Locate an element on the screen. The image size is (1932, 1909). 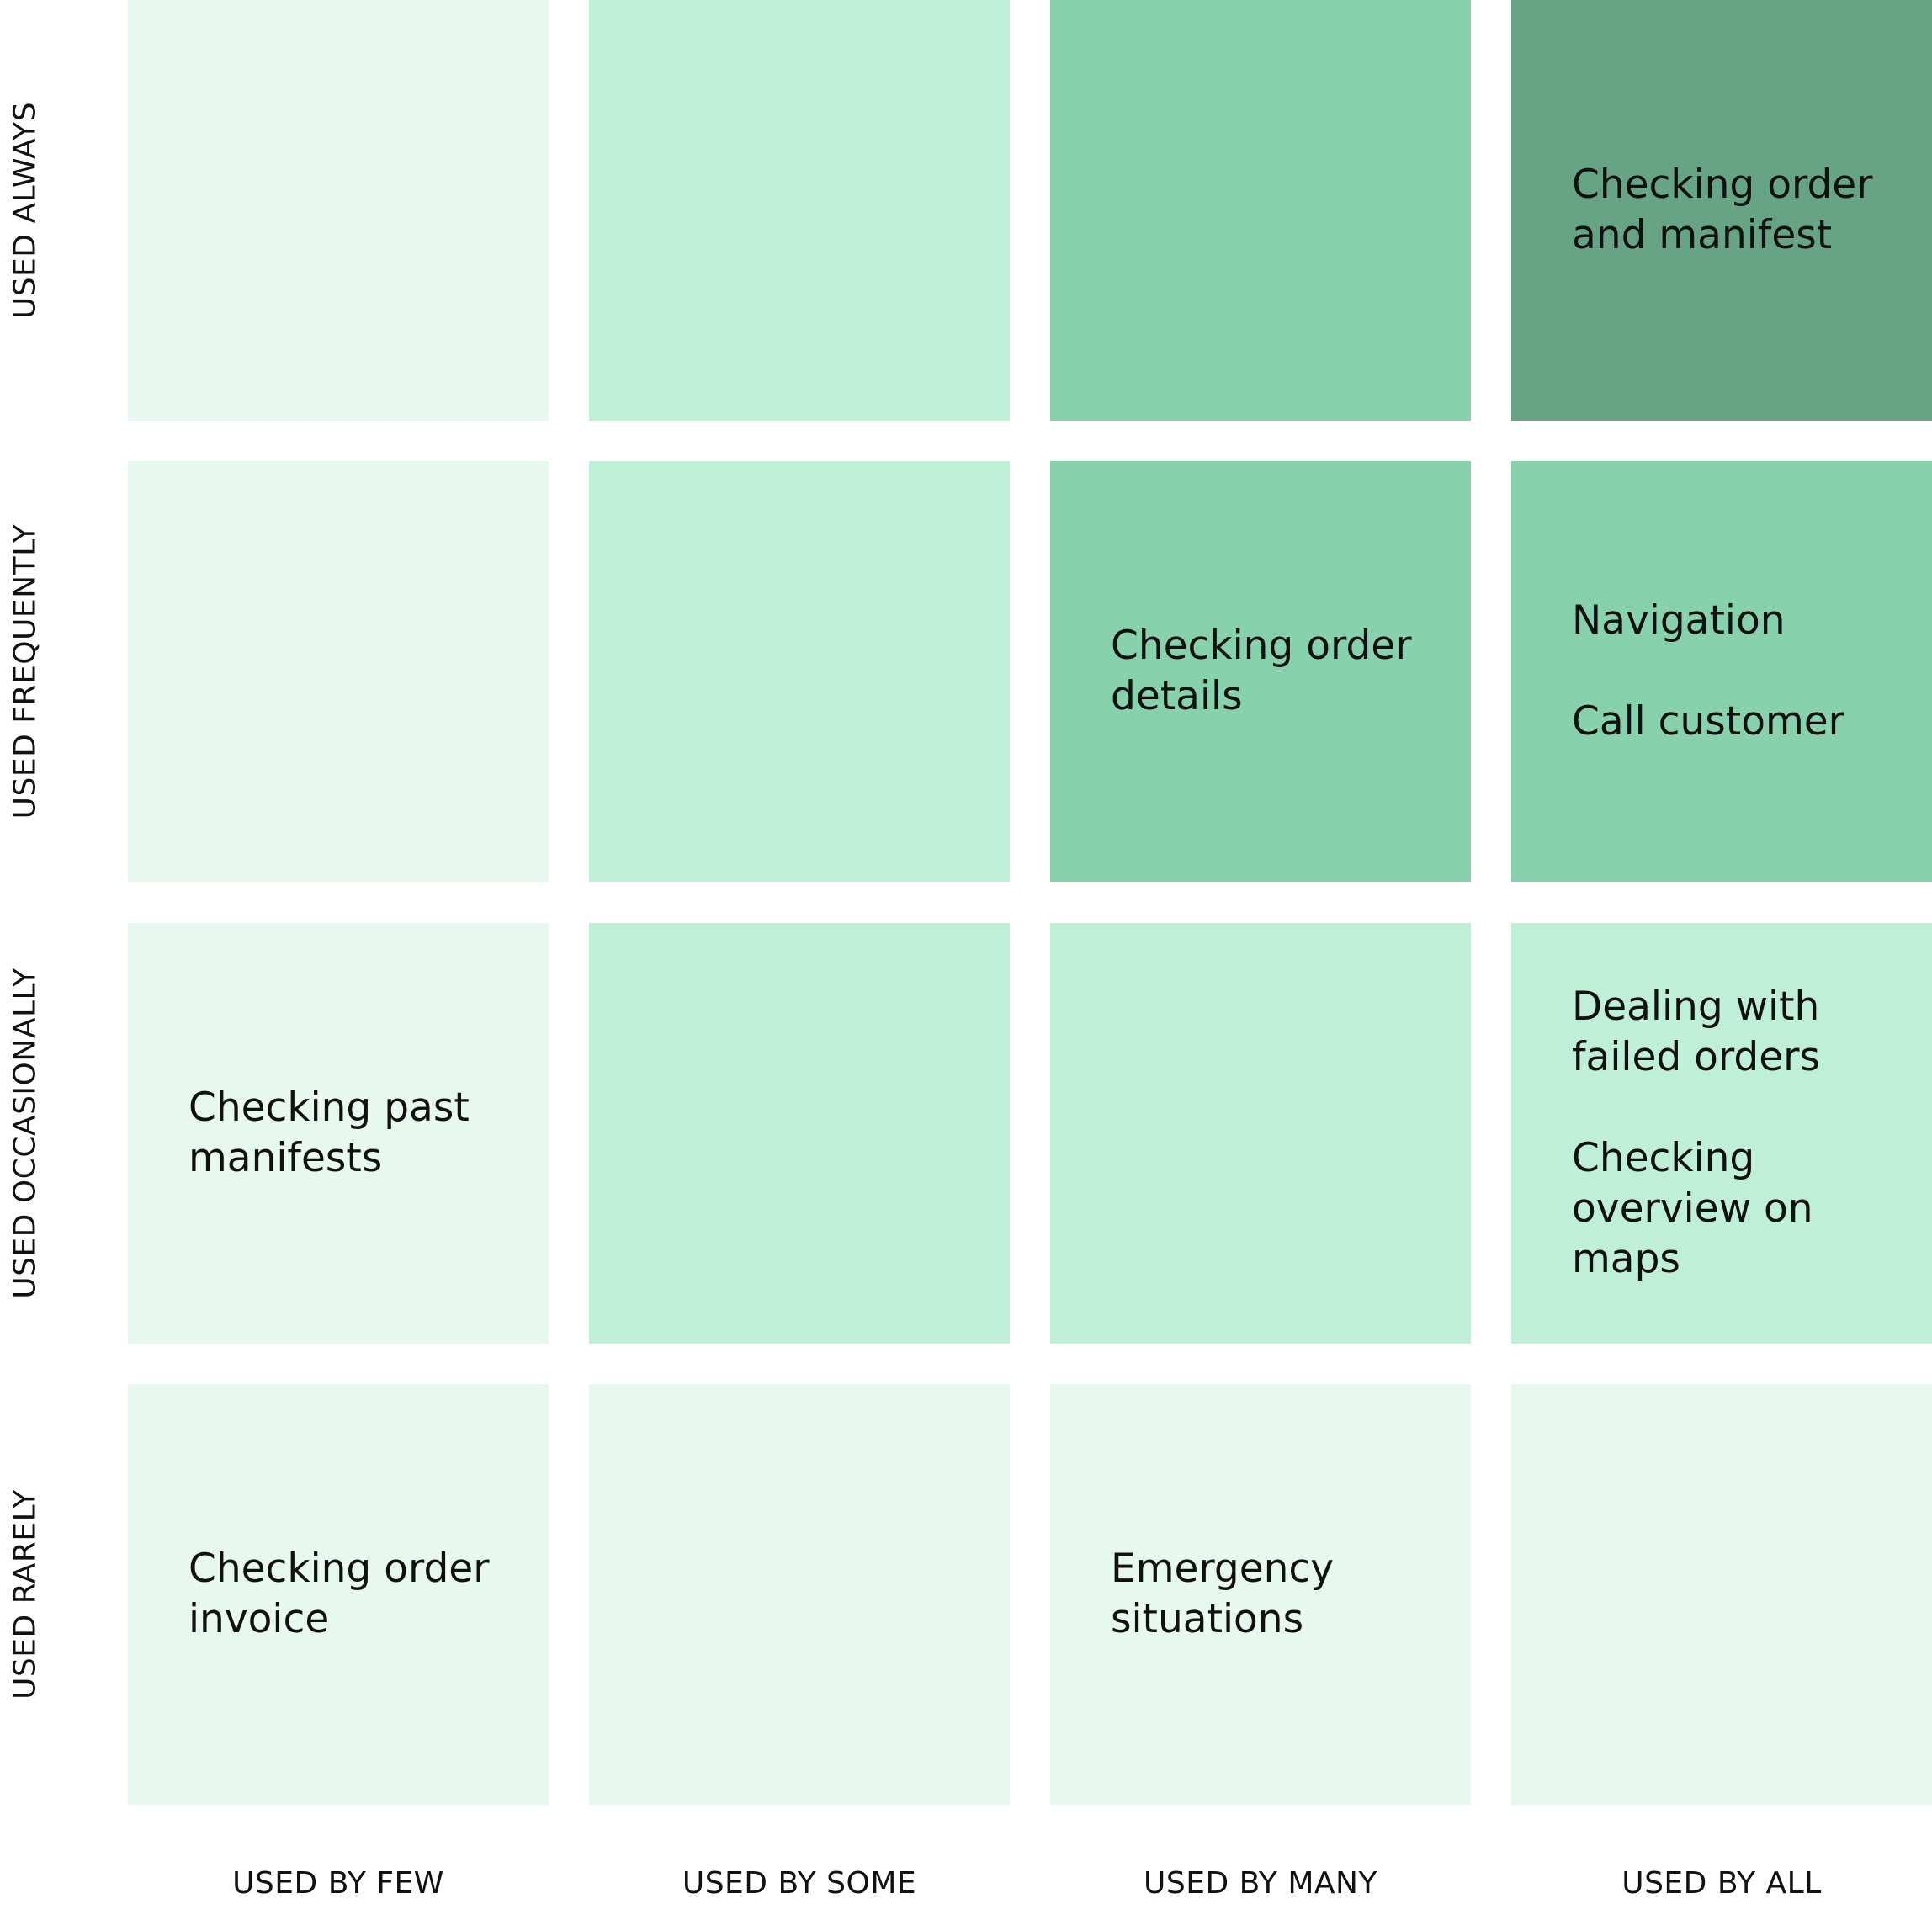
cell-item: Checking order and manifest is located at coordinates (1722, 210).